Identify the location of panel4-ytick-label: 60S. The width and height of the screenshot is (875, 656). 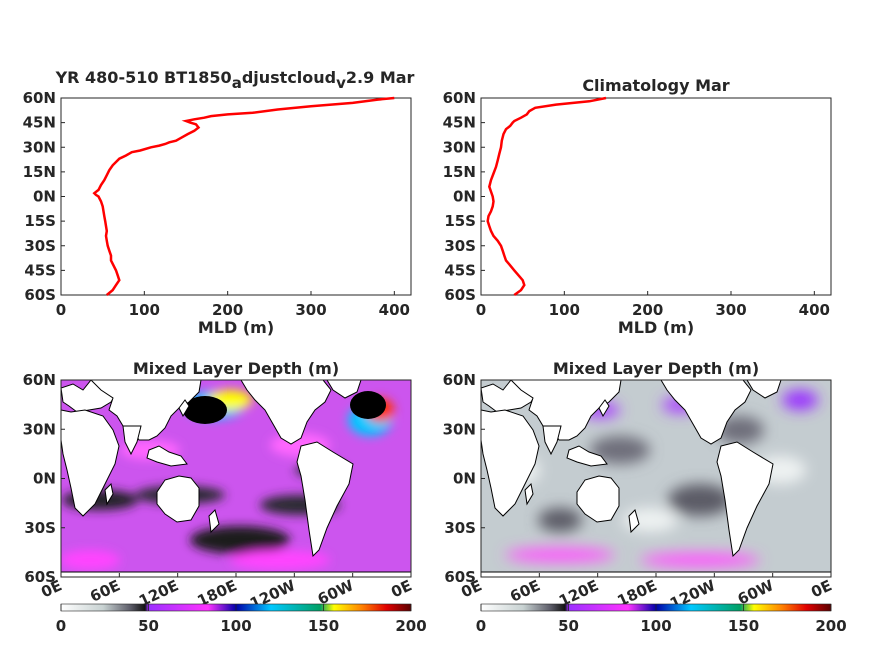
(460, 577).